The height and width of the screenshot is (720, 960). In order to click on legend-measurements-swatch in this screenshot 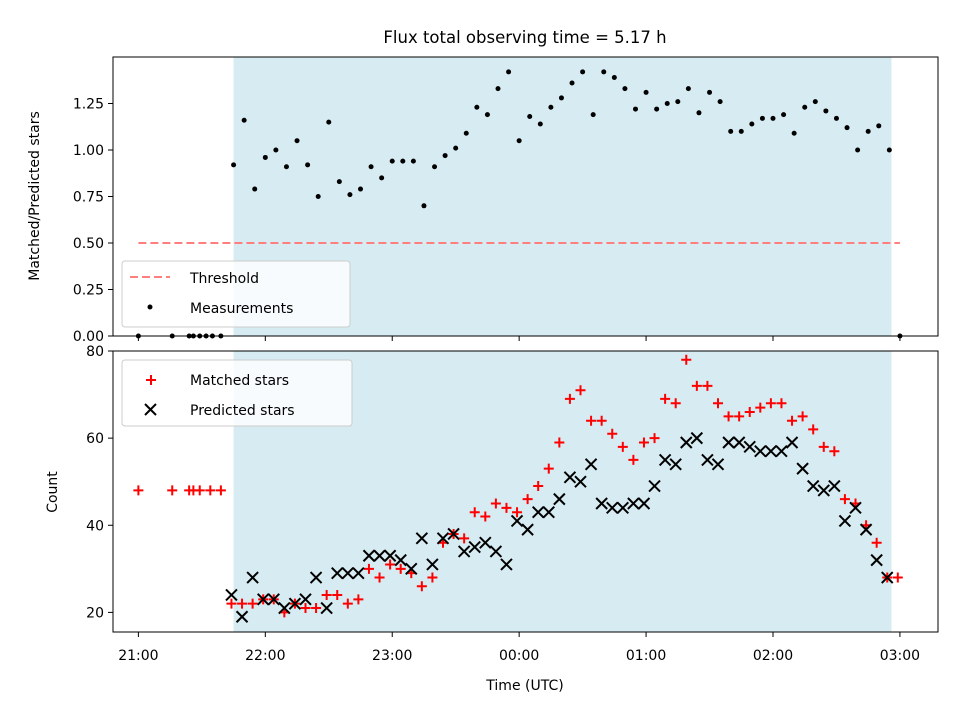, I will do `click(150, 307)`.